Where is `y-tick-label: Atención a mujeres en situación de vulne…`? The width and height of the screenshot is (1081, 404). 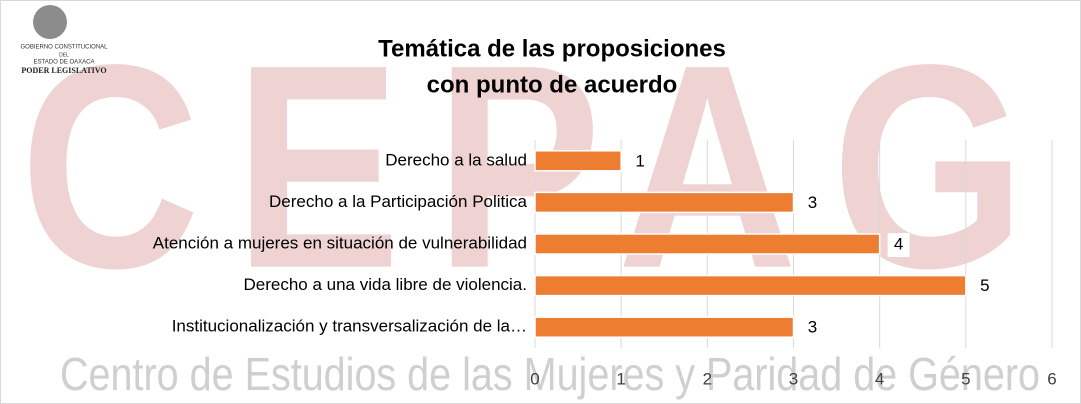 y-tick-label: Atención a mujeres en situación de vulne… is located at coordinates (340, 242).